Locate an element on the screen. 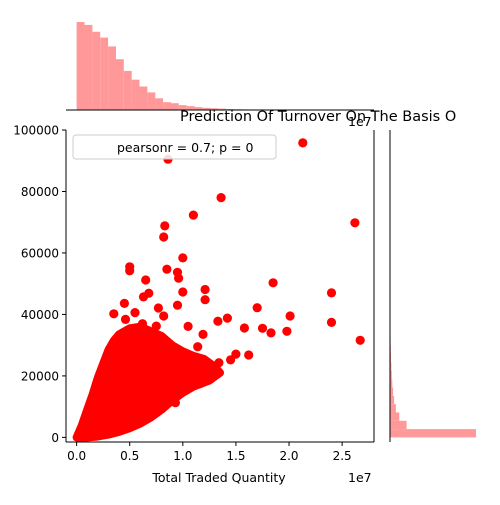 This screenshot has width=500, height=505. chart-title: Prediction Of Turnover On The Basis O is located at coordinates (318, 117).